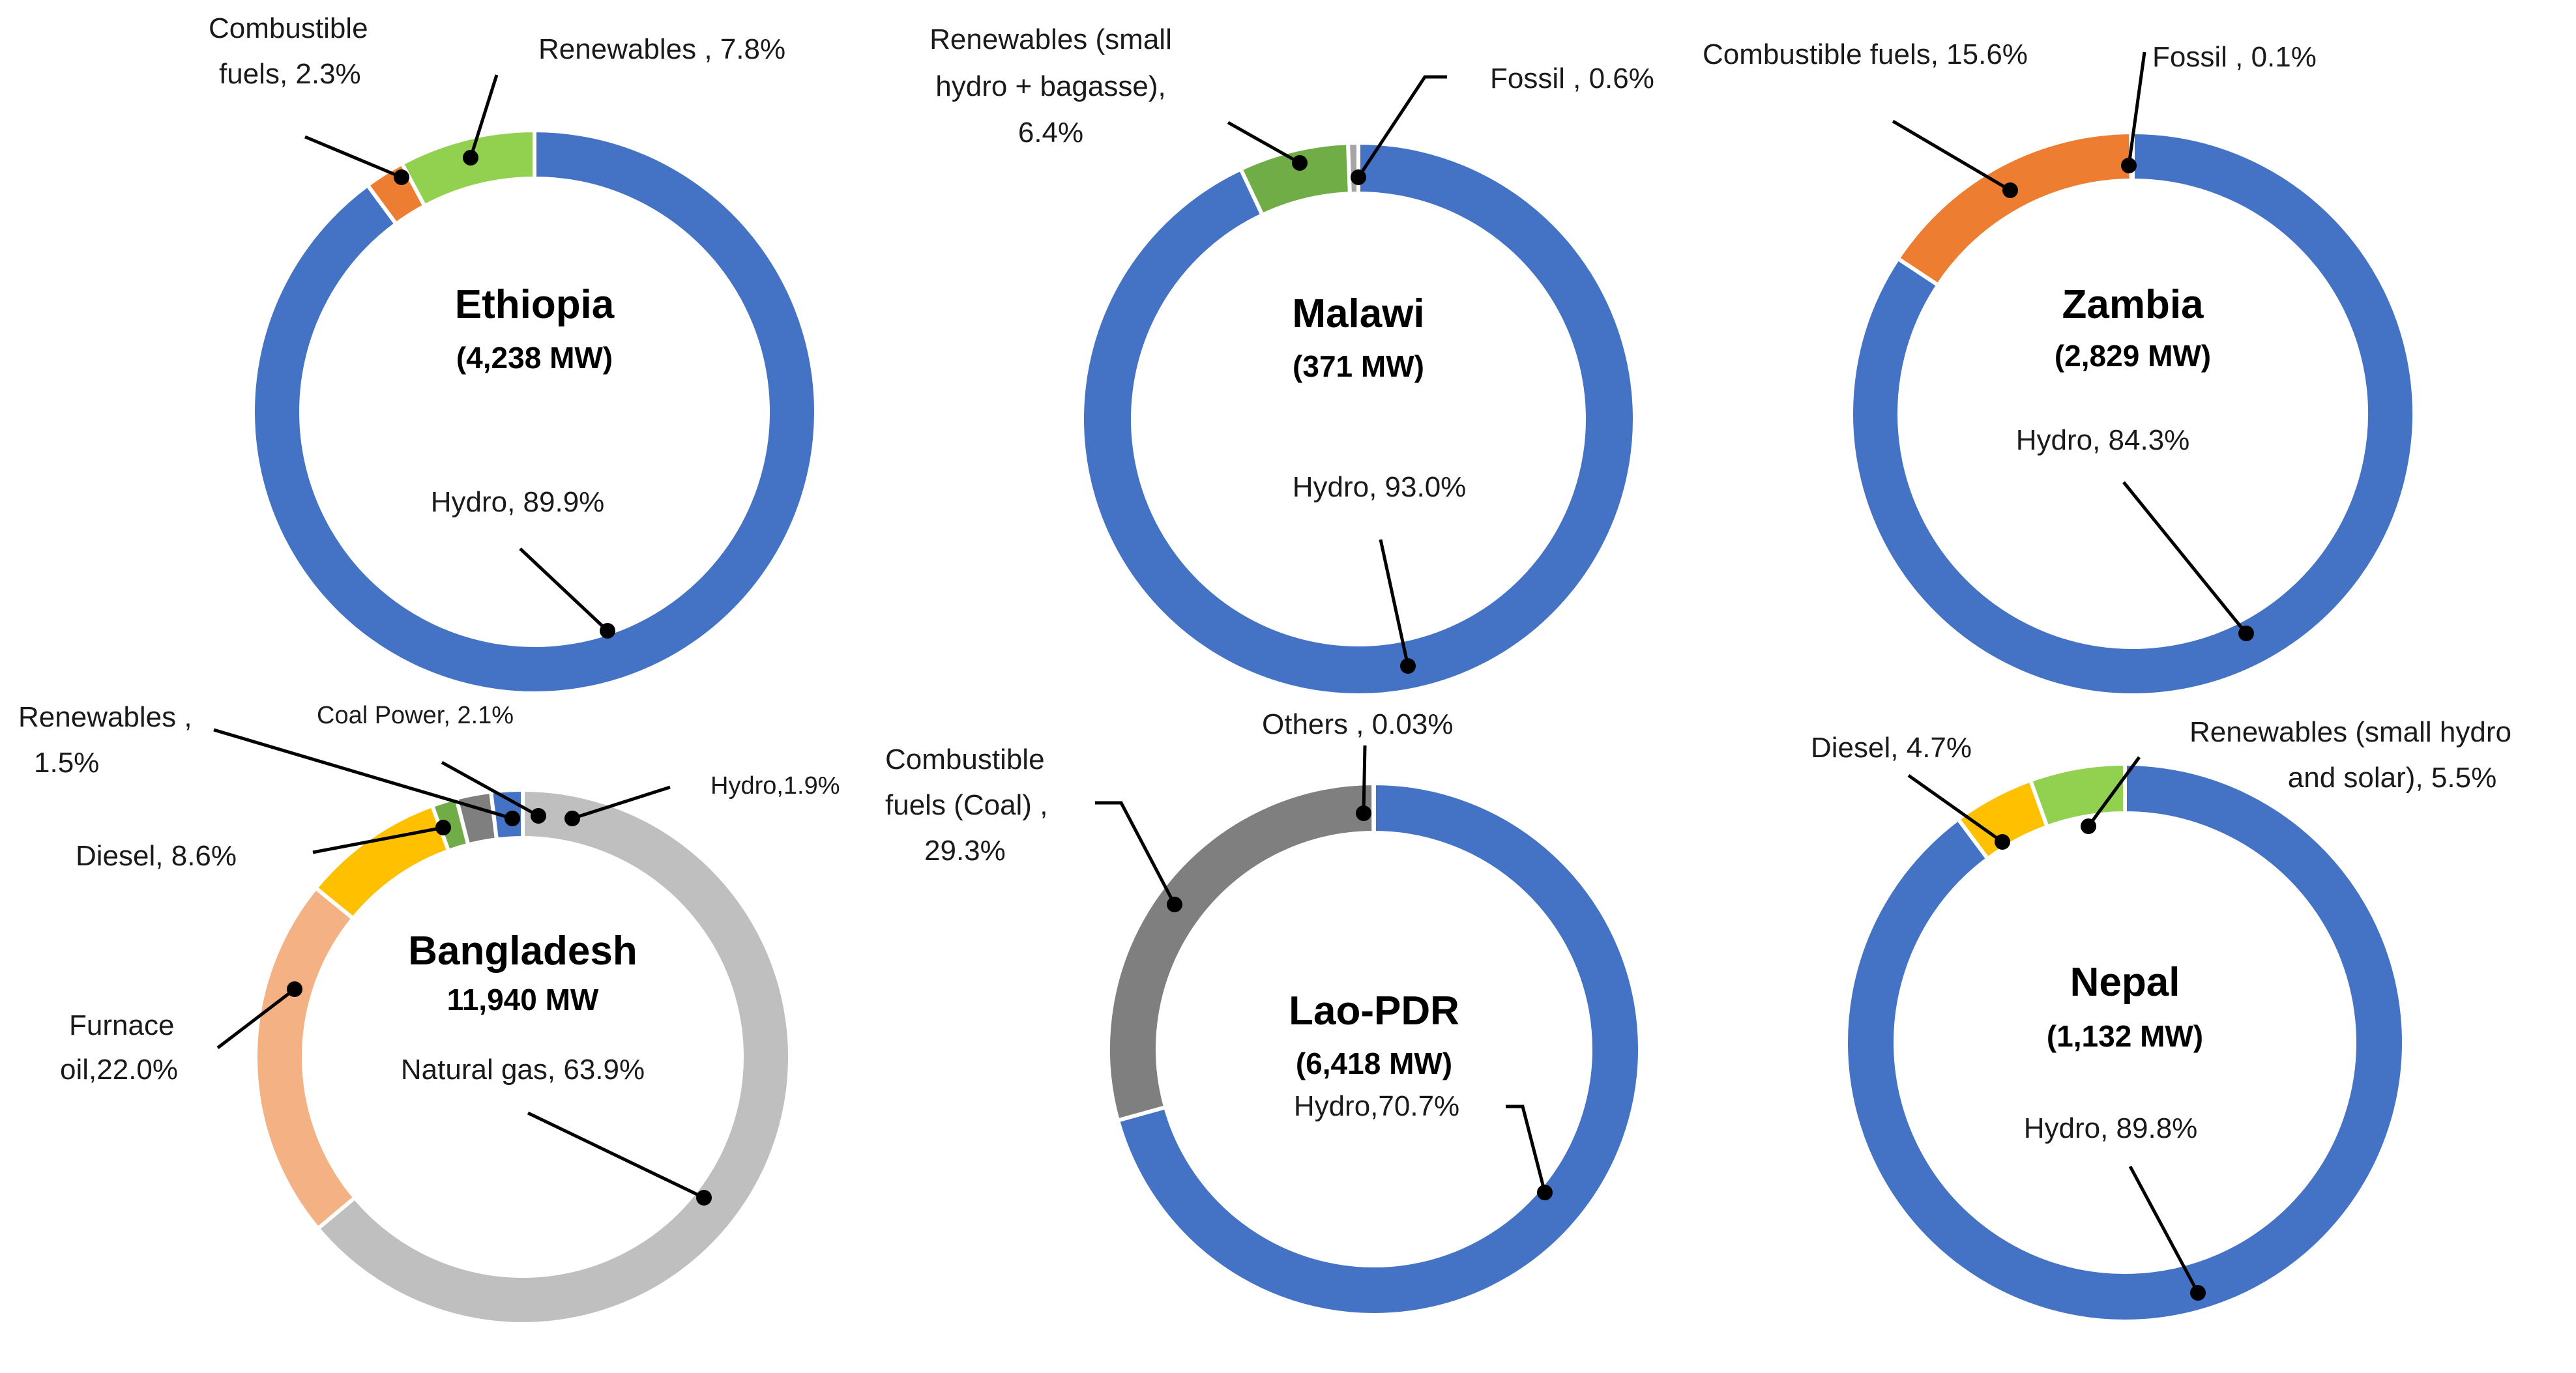  Describe the element at coordinates (1394, 603) in the screenshot. I see `leader-line-malawi-hydro` at that location.